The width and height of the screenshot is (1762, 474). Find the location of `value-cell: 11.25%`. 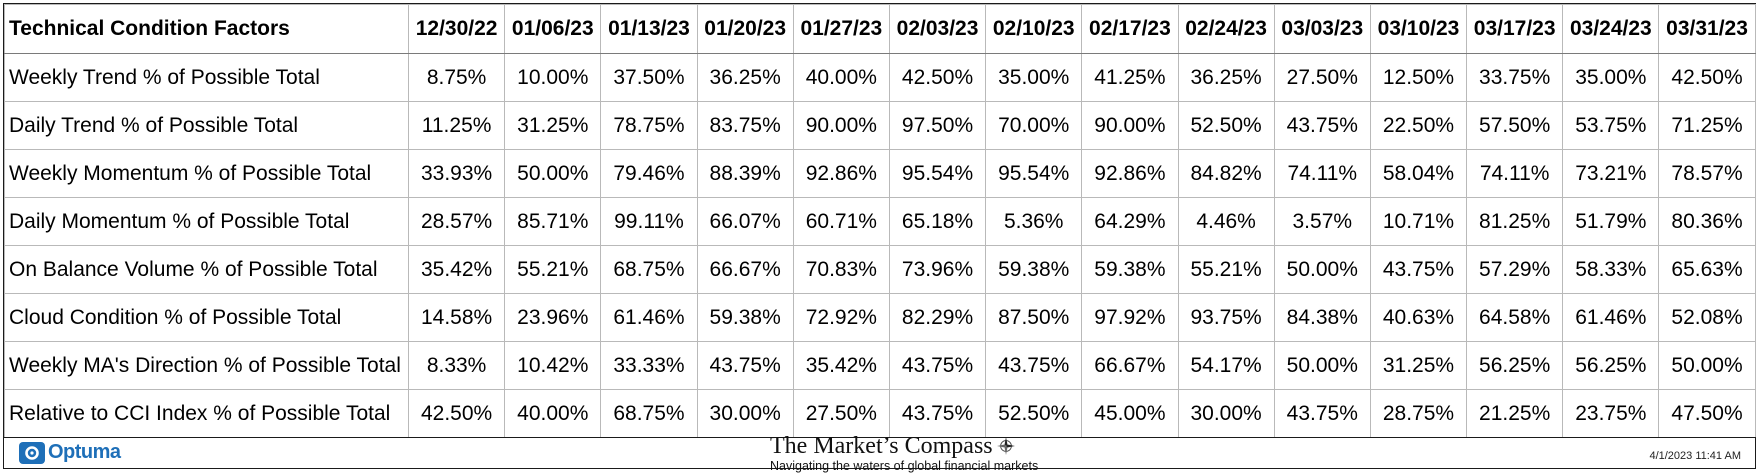

value-cell: 11.25% is located at coordinates (456, 125).